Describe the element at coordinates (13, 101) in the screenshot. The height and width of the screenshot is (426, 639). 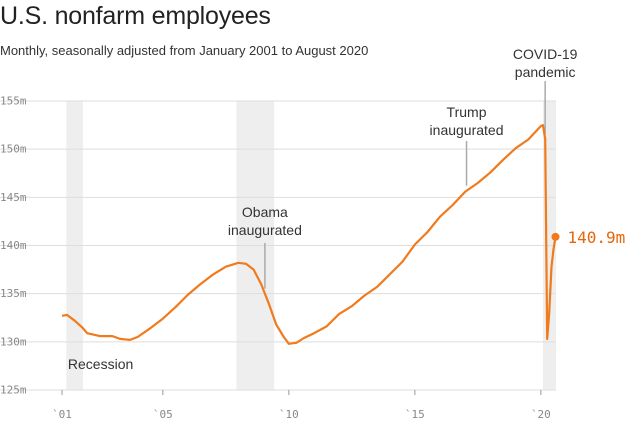
I see `y-tick-label: 155m` at that location.